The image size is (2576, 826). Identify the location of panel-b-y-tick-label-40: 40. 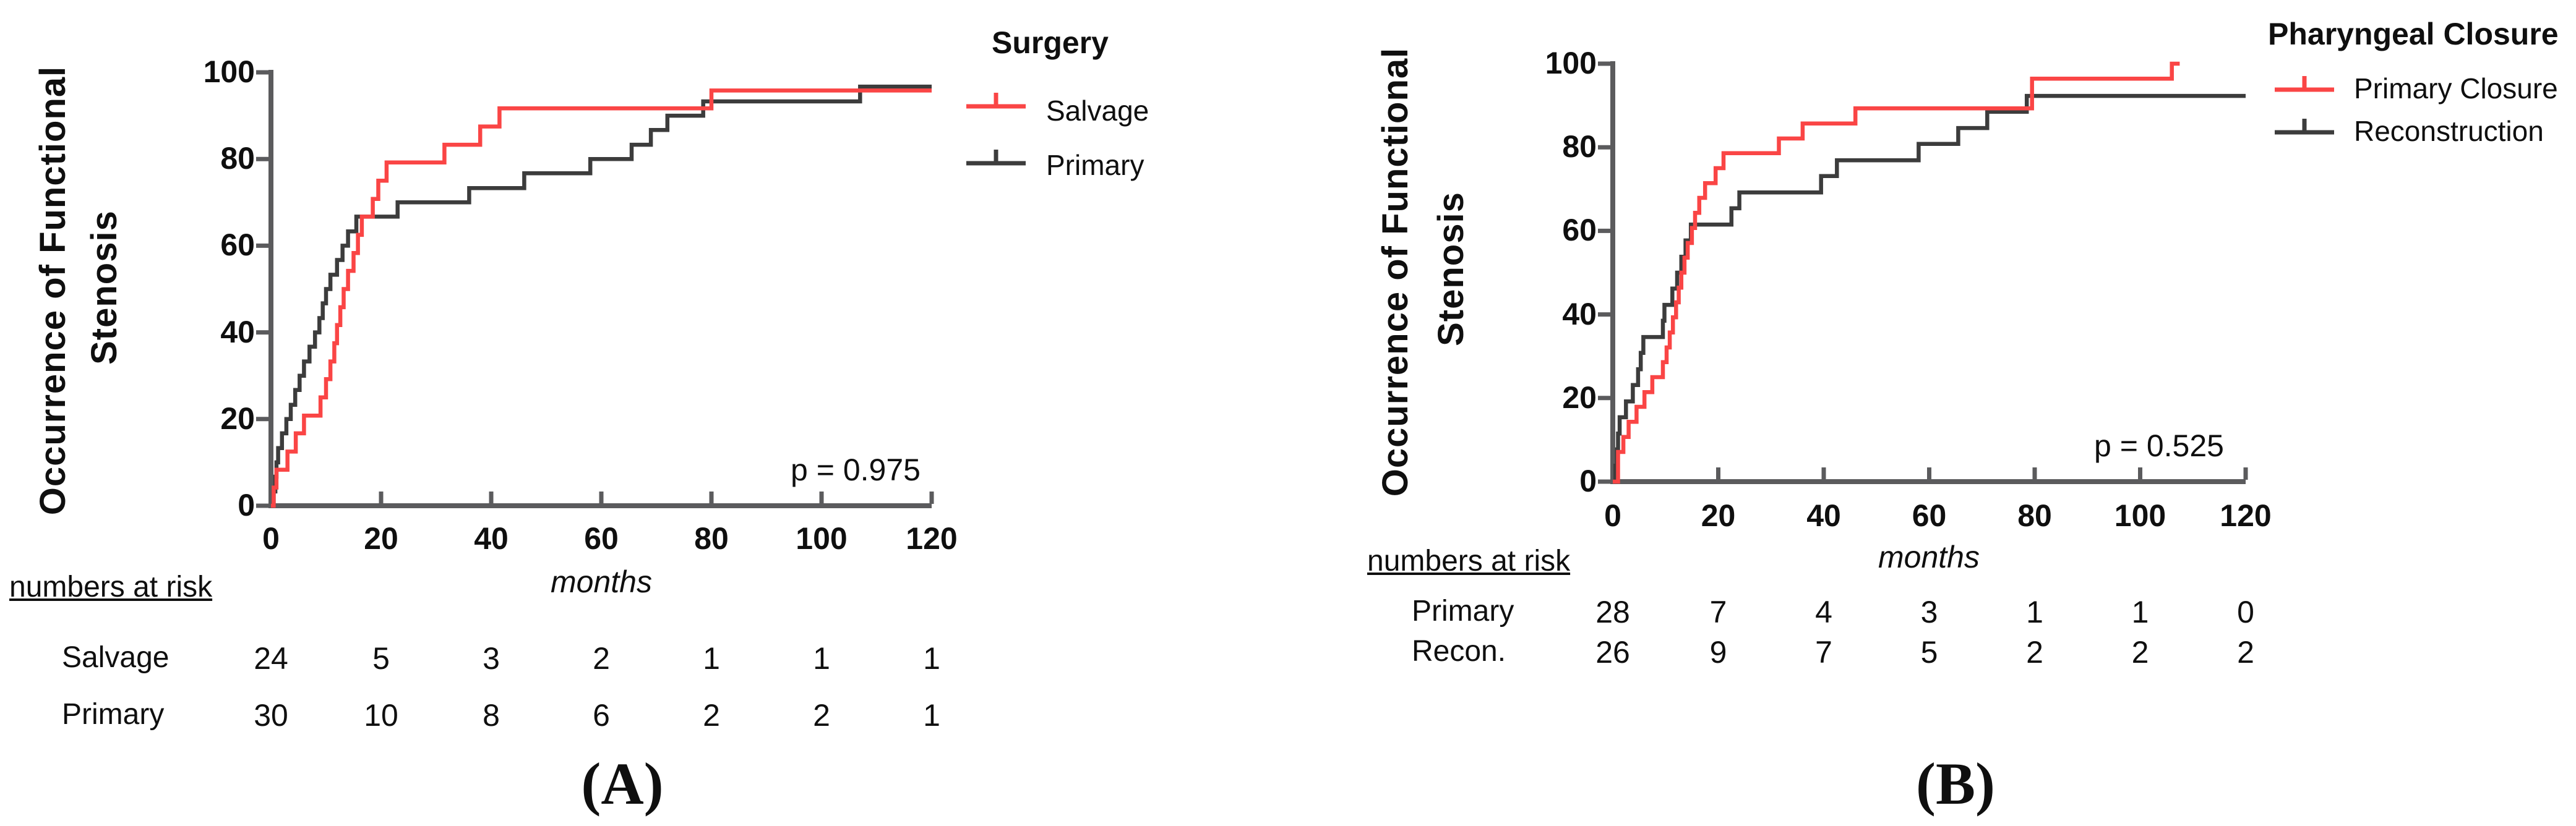
(1579, 313).